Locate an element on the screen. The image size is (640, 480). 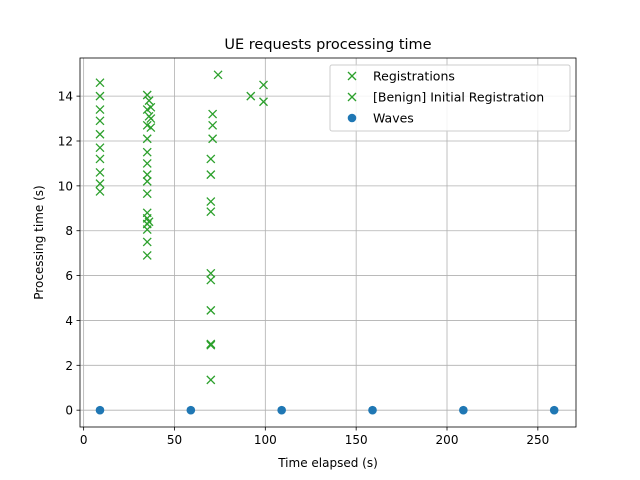
legend-box is located at coordinates (450, 98).